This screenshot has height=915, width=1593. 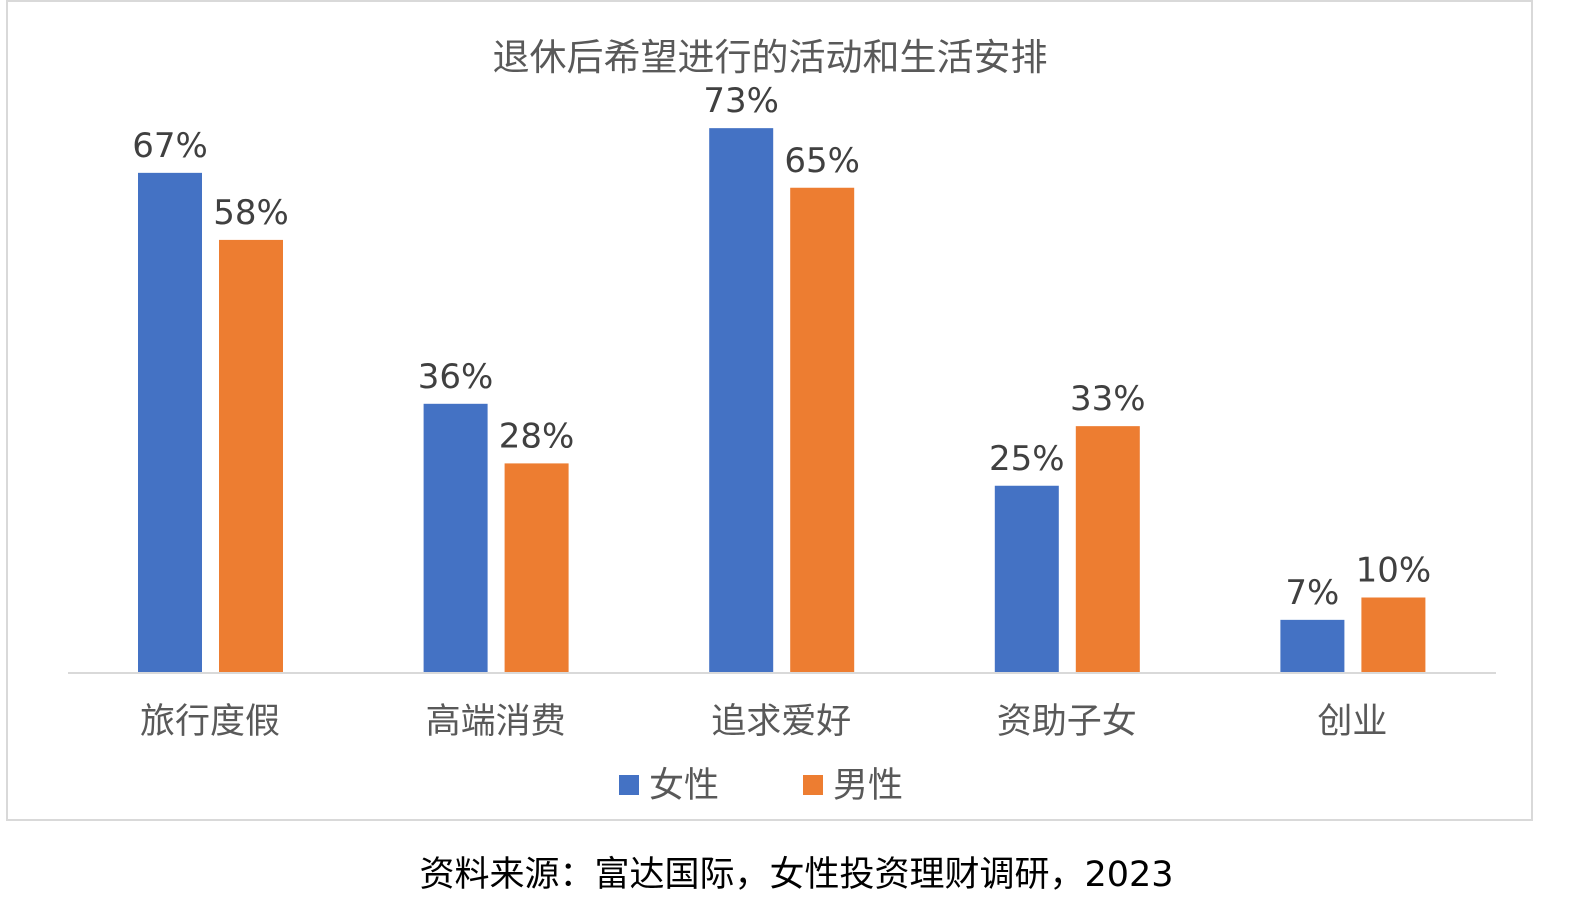 What do you see at coordinates (1352, 722) in the screenshot?
I see `category-label-4: 创业` at bounding box center [1352, 722].